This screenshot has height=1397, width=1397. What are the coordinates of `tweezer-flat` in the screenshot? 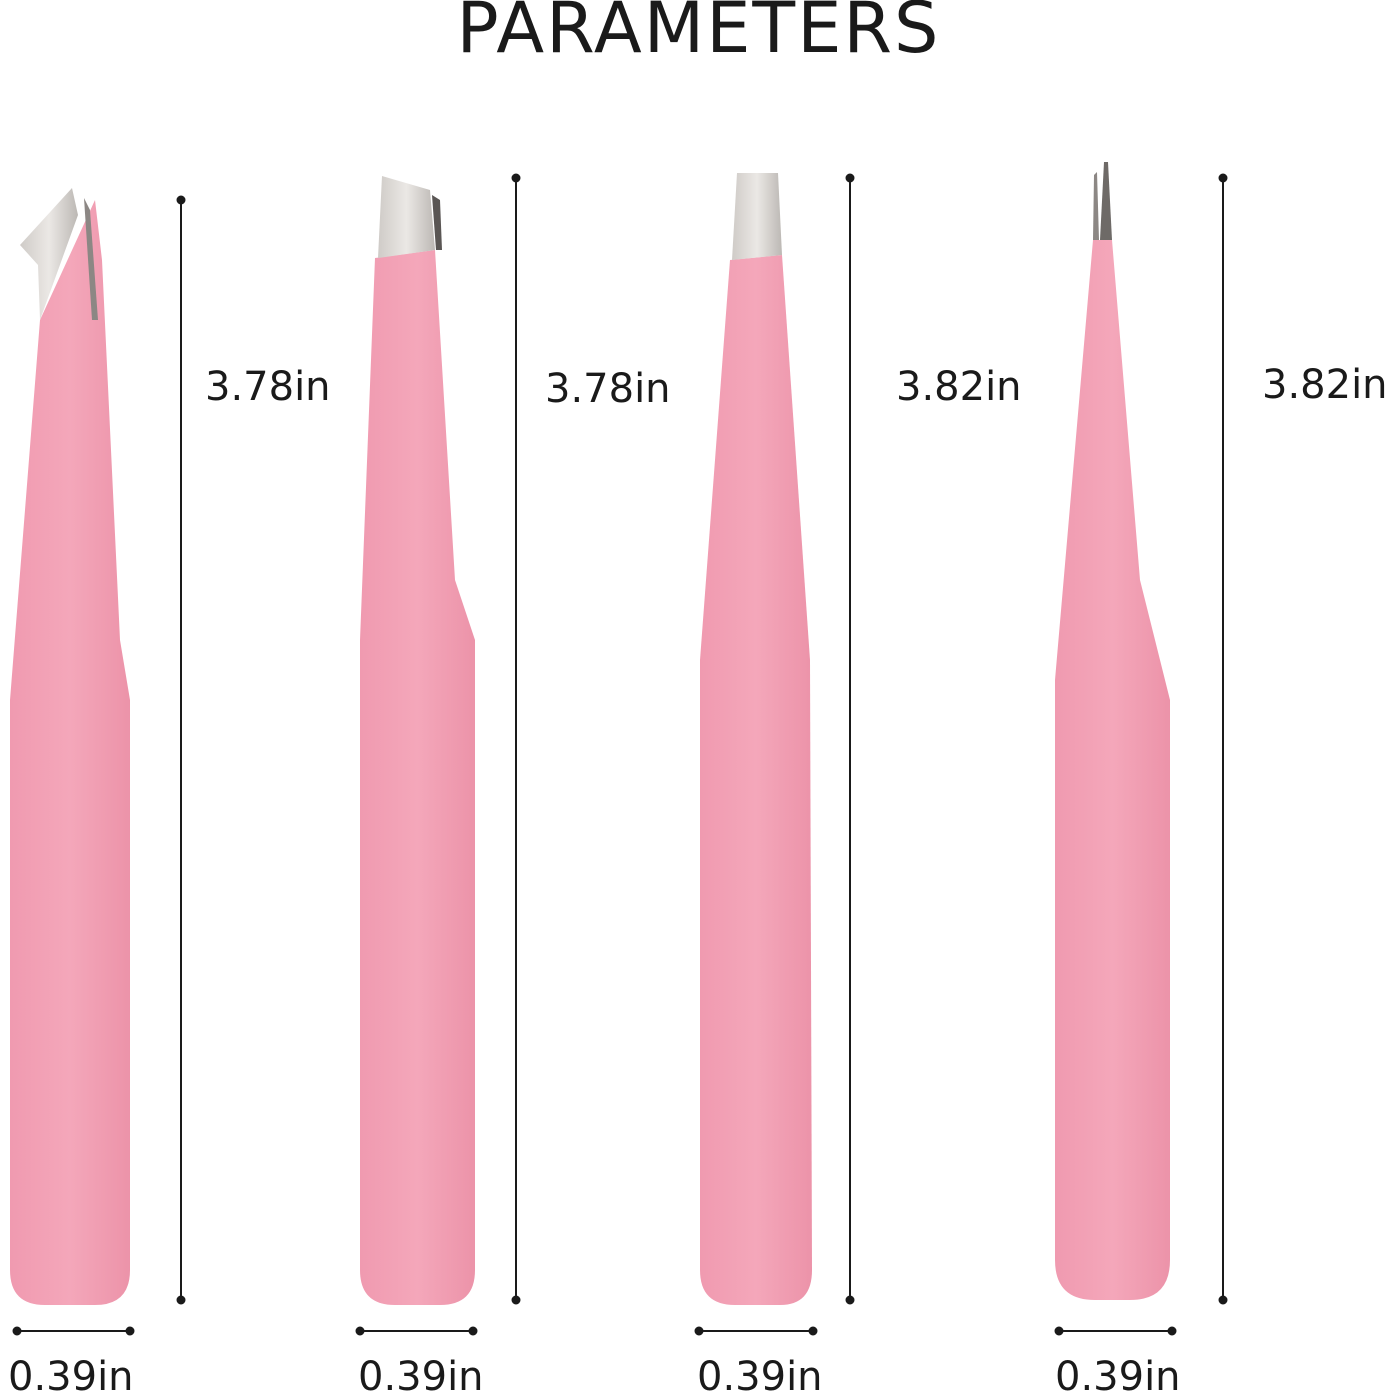 It's located at (756, 739).